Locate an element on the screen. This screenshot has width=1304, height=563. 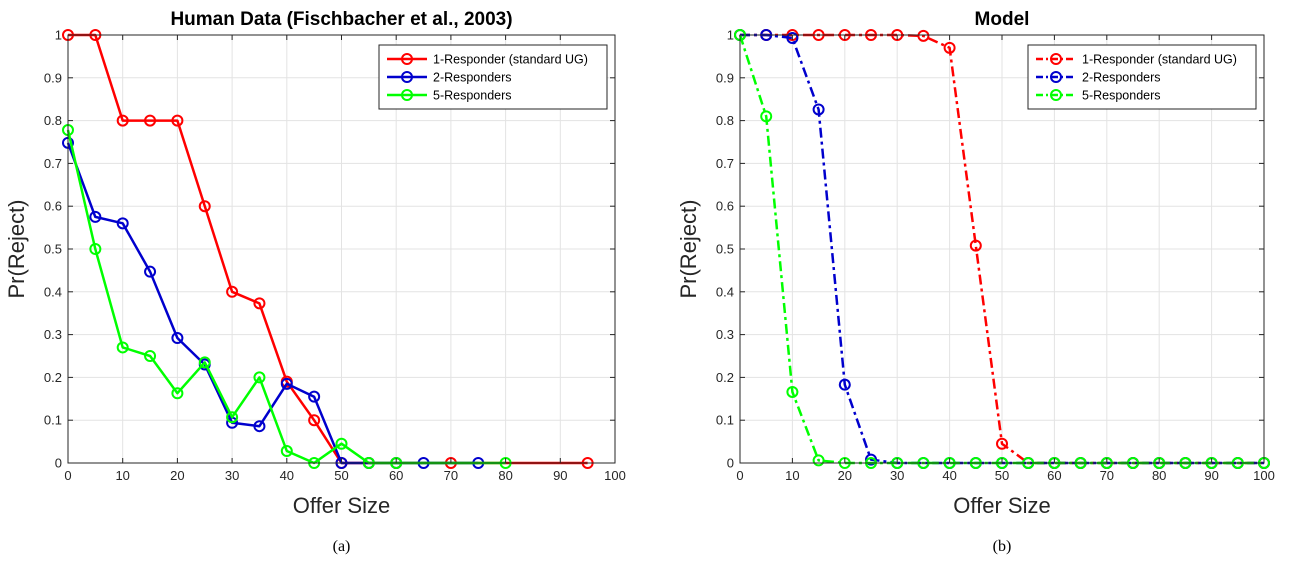
chart-title: Model is located at coordinates (1002, 19).